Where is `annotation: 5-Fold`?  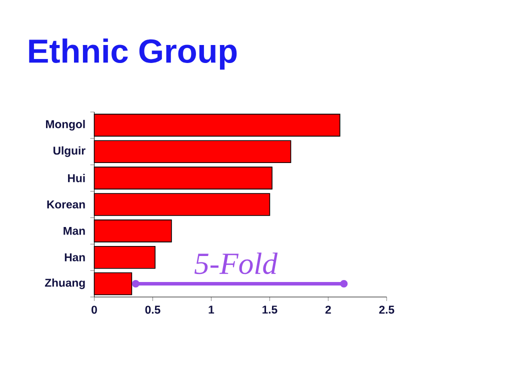 annotation: 5-Fold is located at coordinates (236, 263).